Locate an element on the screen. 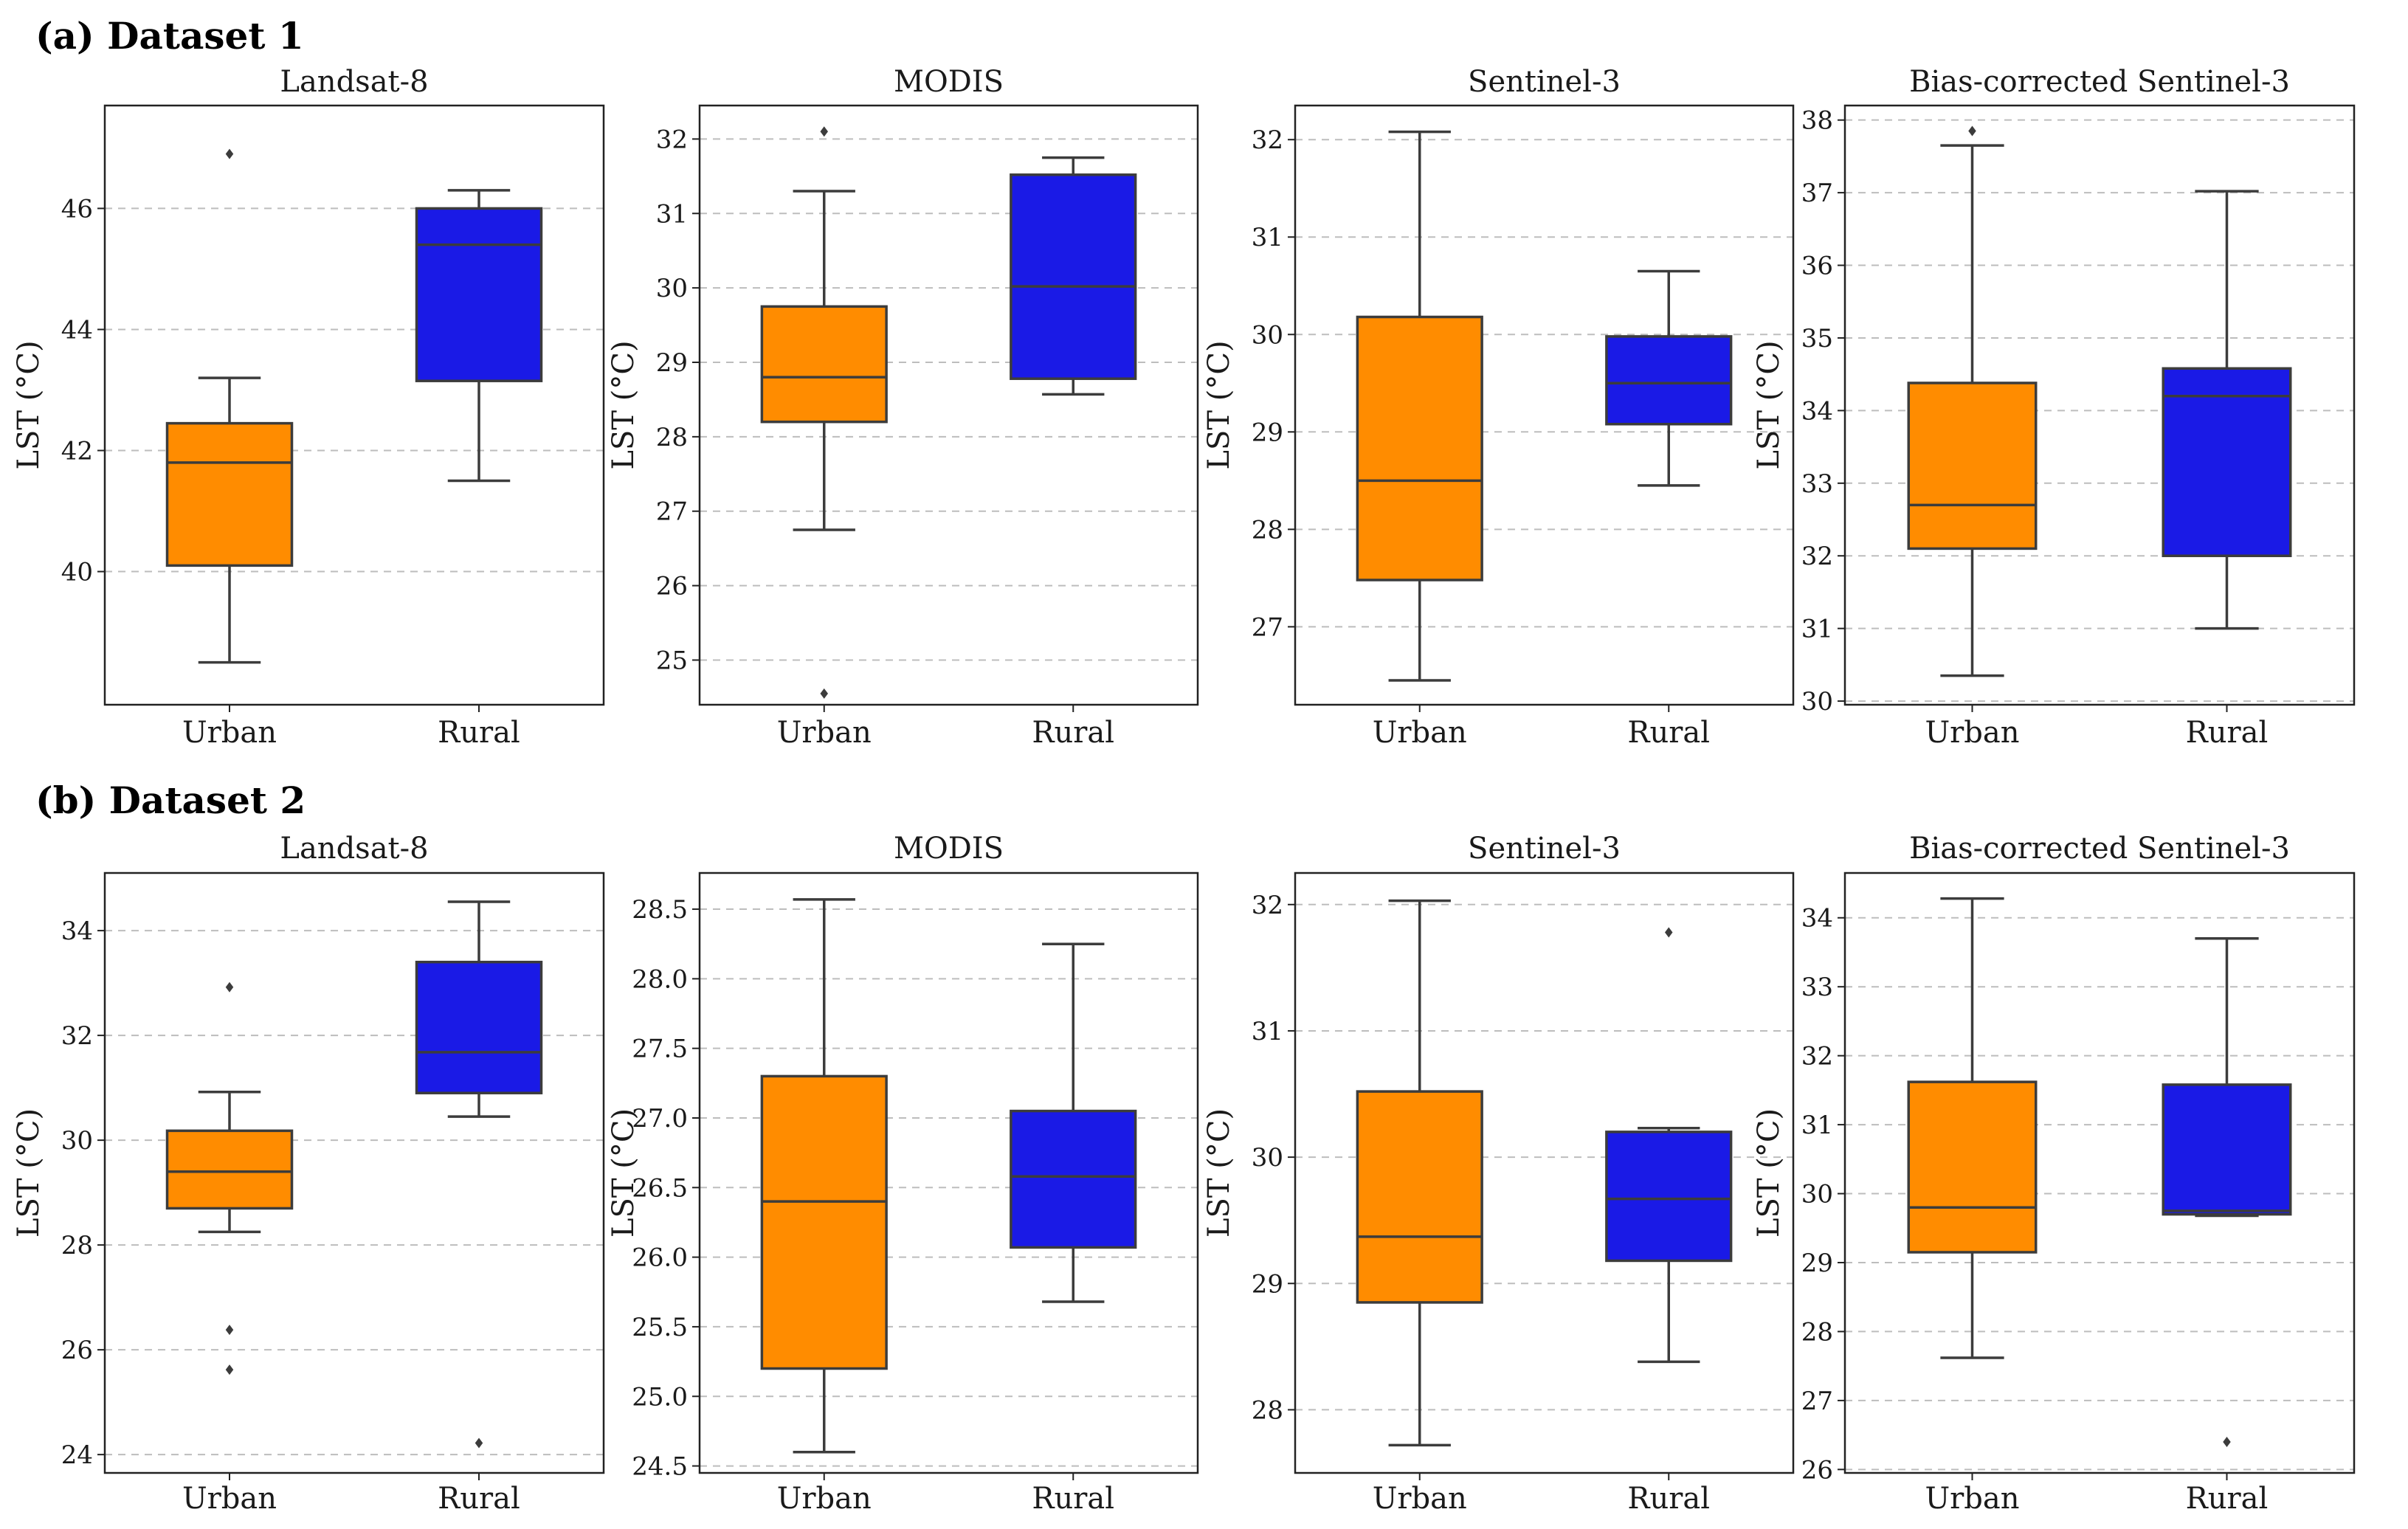 This screenshot has width=2408, height=1529. panel-8-urban-box is located at coordinates (1972, 1167).